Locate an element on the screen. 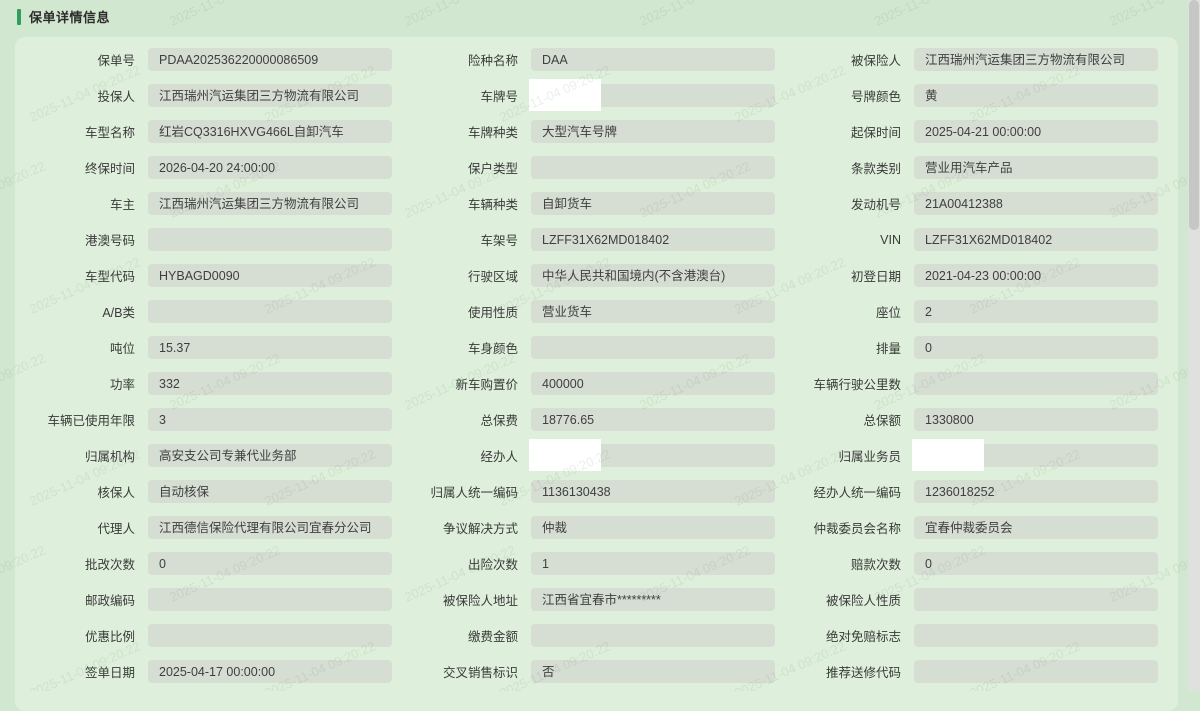  total-insured-amount-label: 总保额 is located at coordinates (851, 419).